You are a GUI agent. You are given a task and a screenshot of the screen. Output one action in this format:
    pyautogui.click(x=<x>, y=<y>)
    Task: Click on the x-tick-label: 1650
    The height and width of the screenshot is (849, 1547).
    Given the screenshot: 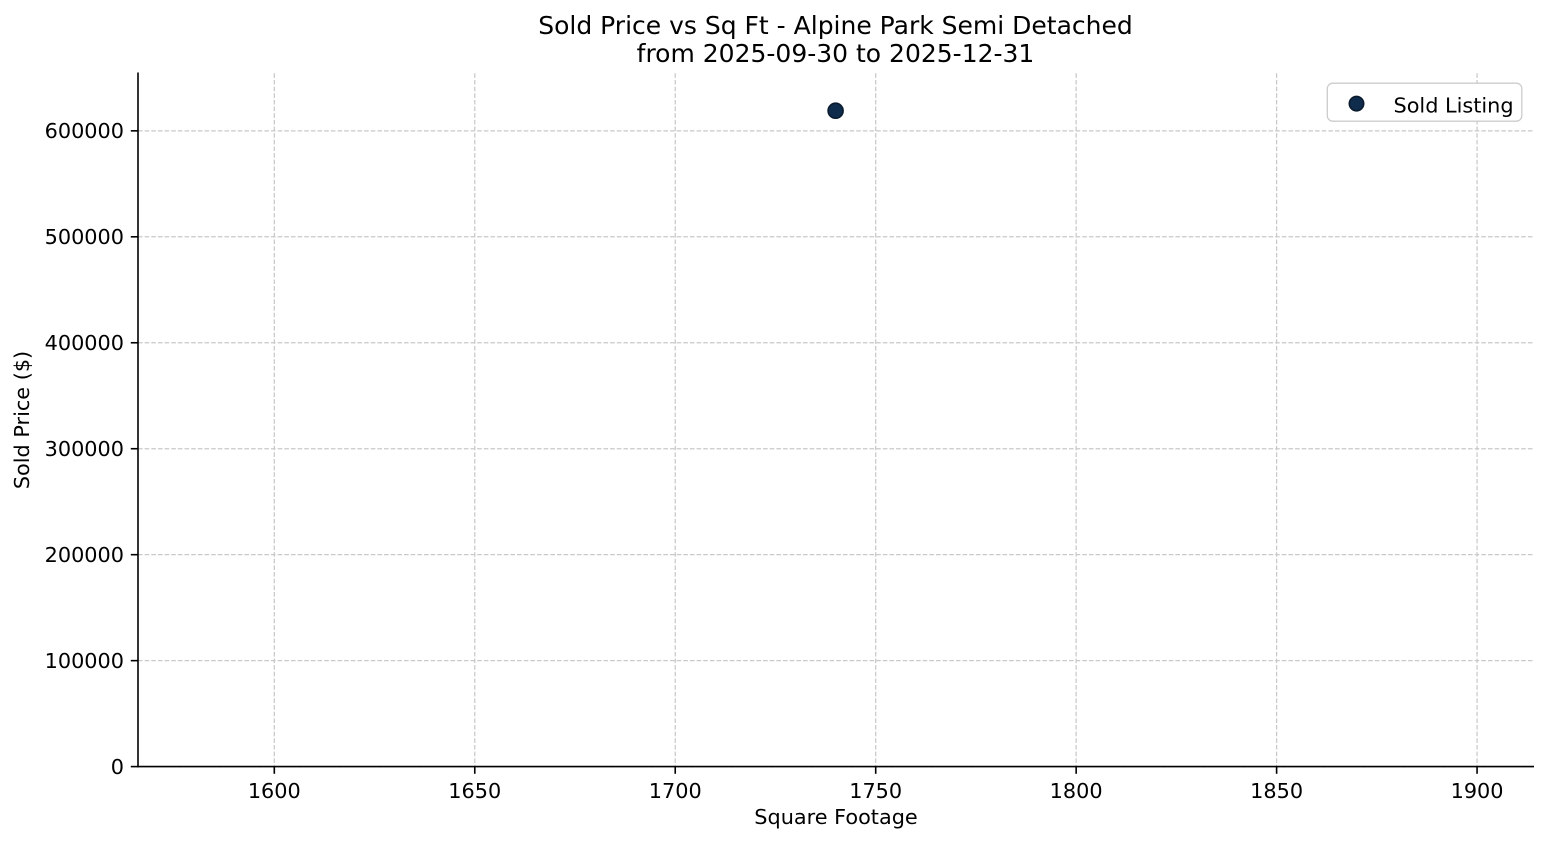 What is the action you would take?
    pyautogui.click(x=474, y=791)
    